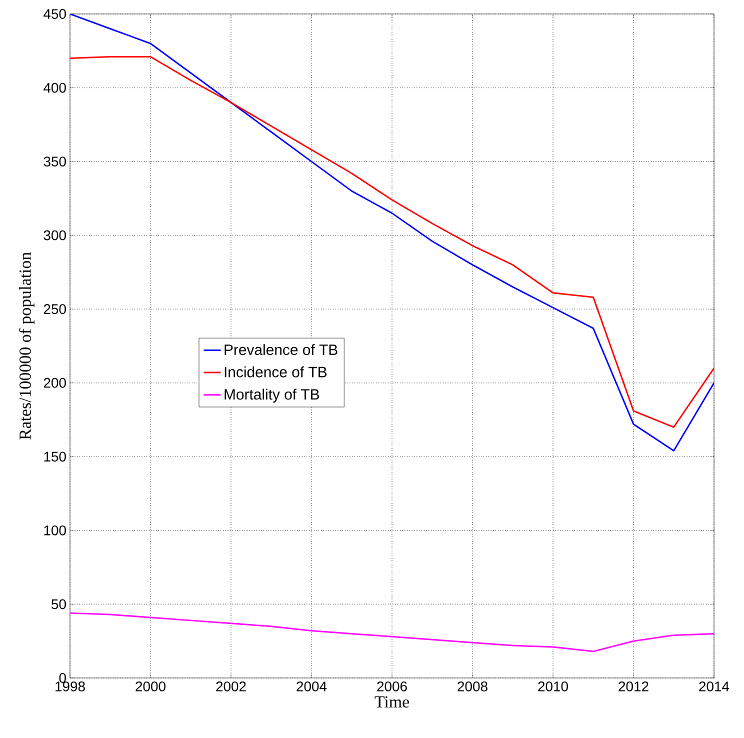  I want to click on y-tick-label: 0, so click(62, 678).